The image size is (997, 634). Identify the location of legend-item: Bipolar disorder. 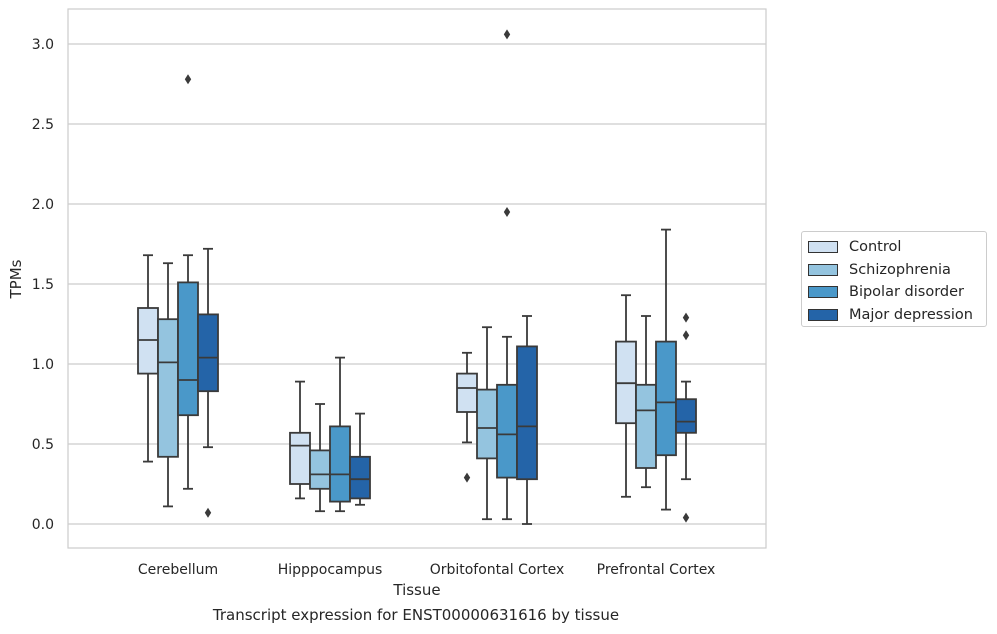
(894, 292).